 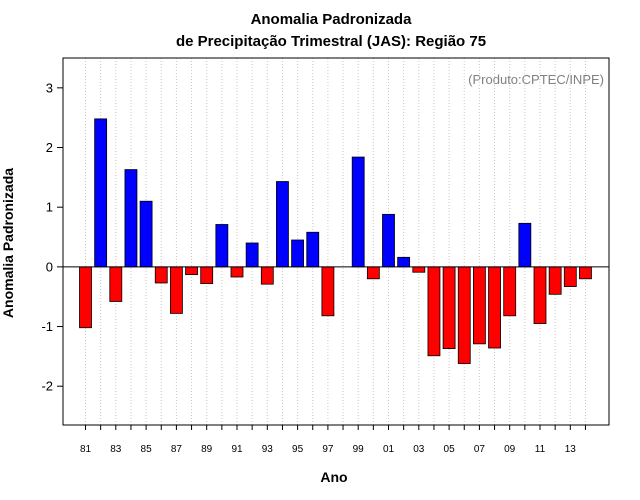 I want to click on chart-title: Anomalia Padronizada, so click(x=332, y=19).